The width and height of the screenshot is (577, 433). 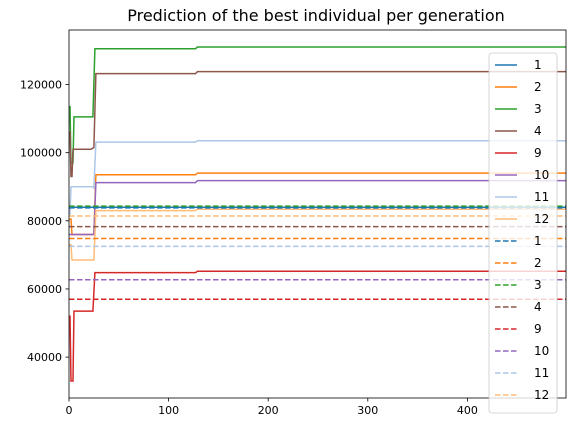 I want to click on x-tick-label: 300, so click(x=367, y=410).